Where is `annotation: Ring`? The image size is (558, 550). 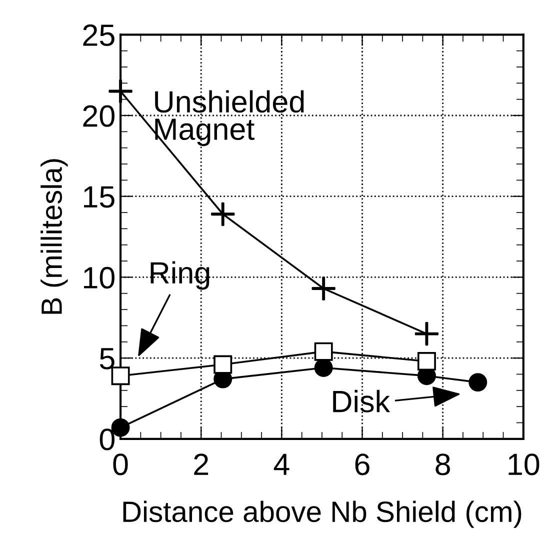
annotation: Ring is located at coordinates (180, 275).